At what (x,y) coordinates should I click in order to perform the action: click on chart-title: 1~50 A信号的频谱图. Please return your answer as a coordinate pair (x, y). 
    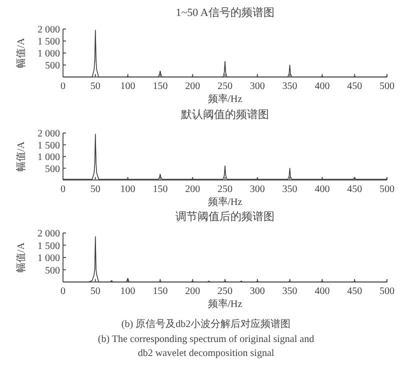
    Looking at the image, I should click on (225, 12).